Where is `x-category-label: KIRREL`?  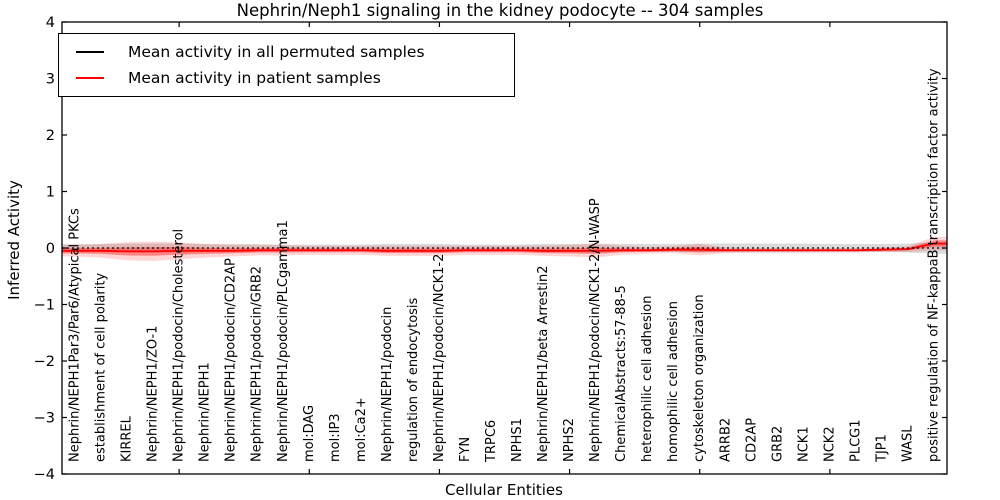 x-category-label: KIRREL is located at coordinates (127, 438).